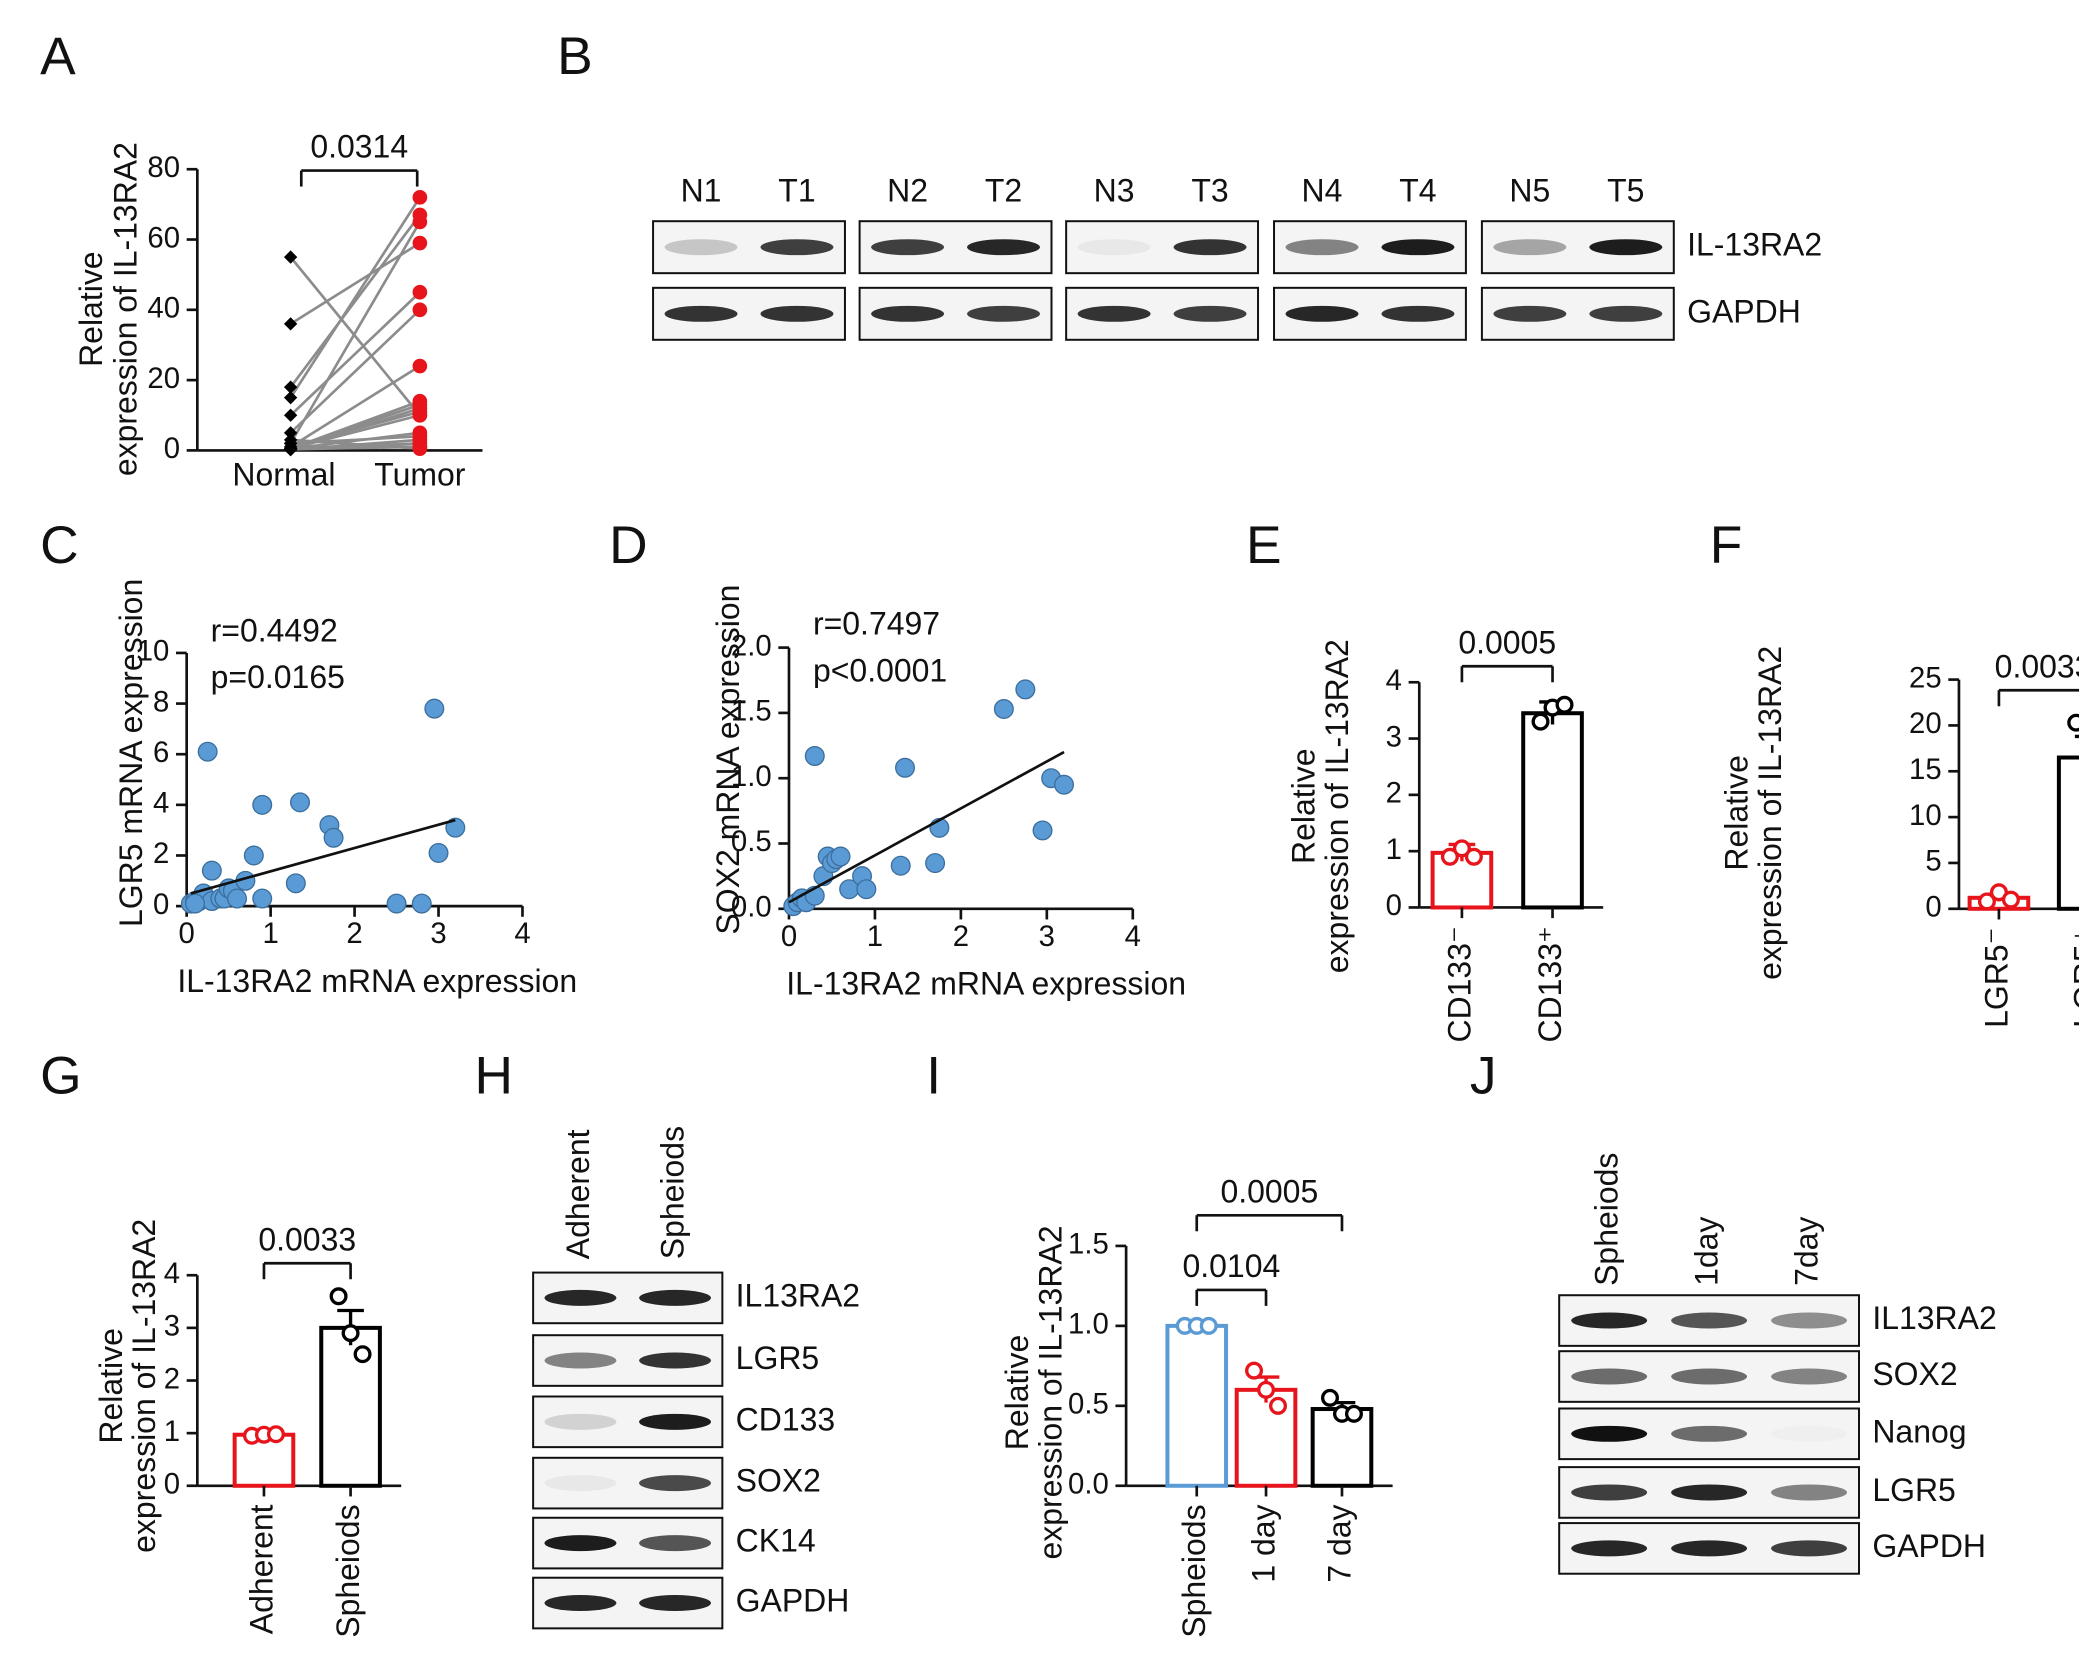 This screenshot has height=1675, width=2079. What do you see at coordinates (161, 701) in the screenshot?
I see `y-tick-label: 8` at bounding box center [161, 701].